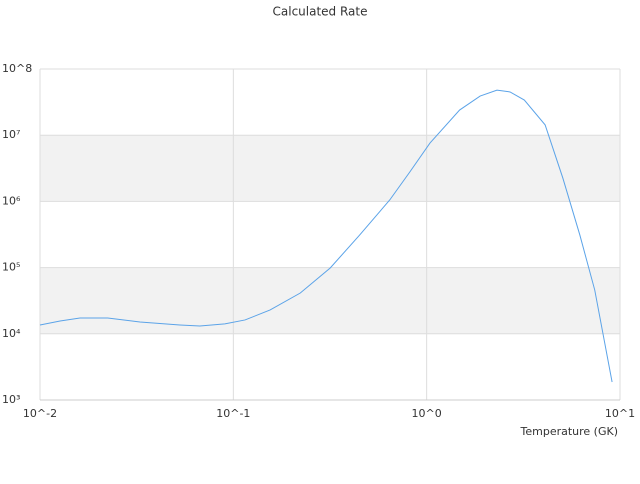  What do you see at coordinates (620, 413) in the screenshot?
I see `x-tick-label: 10^1` at bounding box center [620, 413].